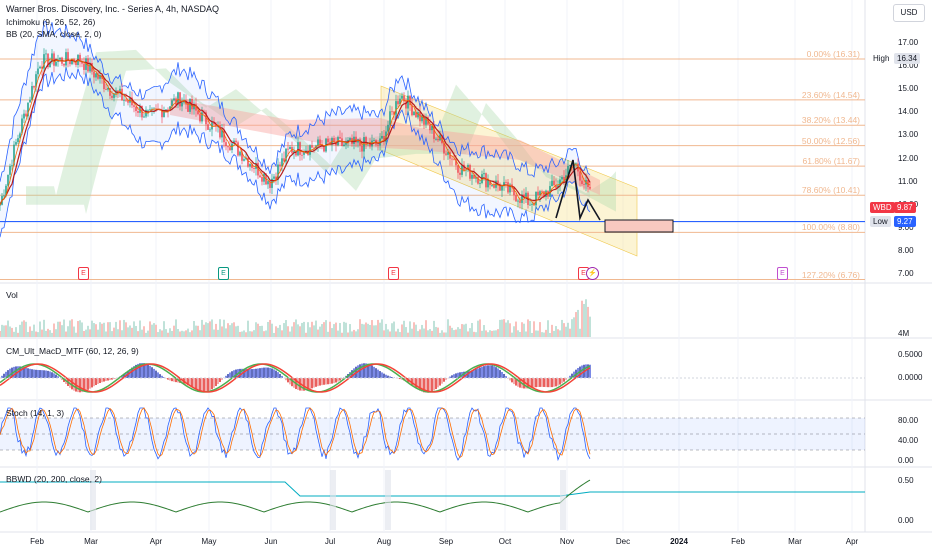 This screenshot has height=550, width=932. I want to click on time-axis-label: 2024, so click(679, 541).